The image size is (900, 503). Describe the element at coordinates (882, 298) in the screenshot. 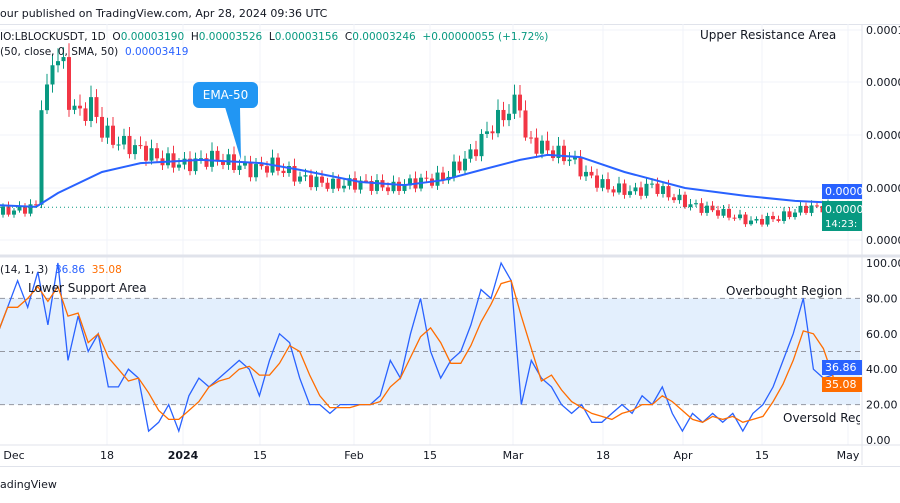

I see `stoch-tick-label: 80.00` at that location.